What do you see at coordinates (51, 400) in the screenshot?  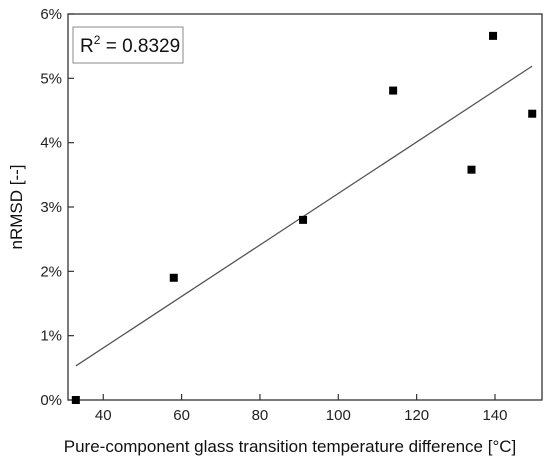 I see `y-tick-label: 0%` at bounding box center [51, 400].